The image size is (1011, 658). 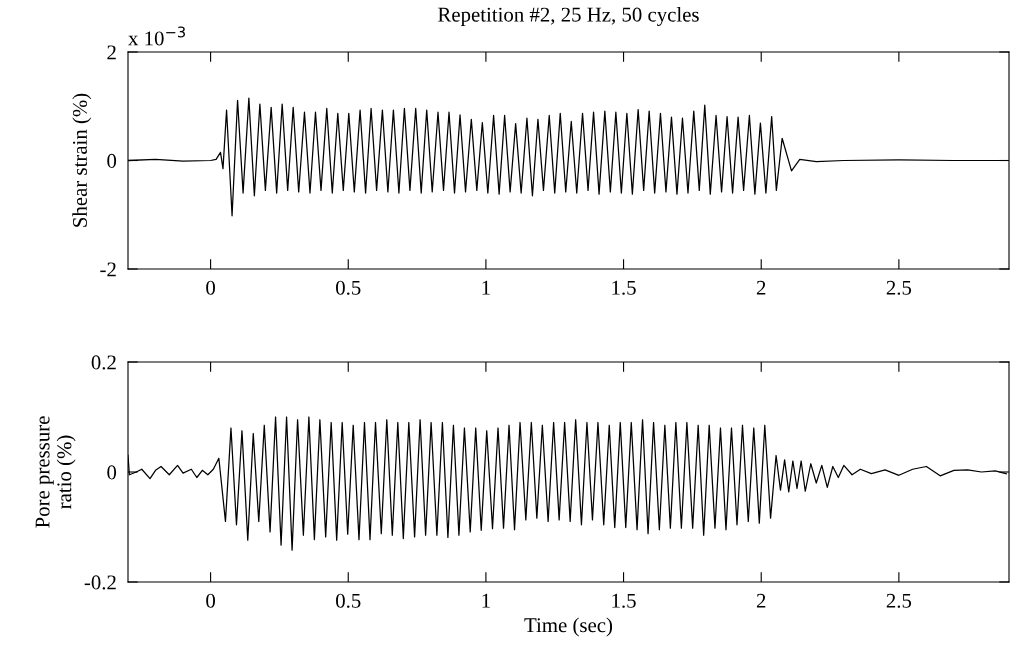 I want to click on y-axis-title: Pore pressure ratio (%), so click(x=55, y=472).